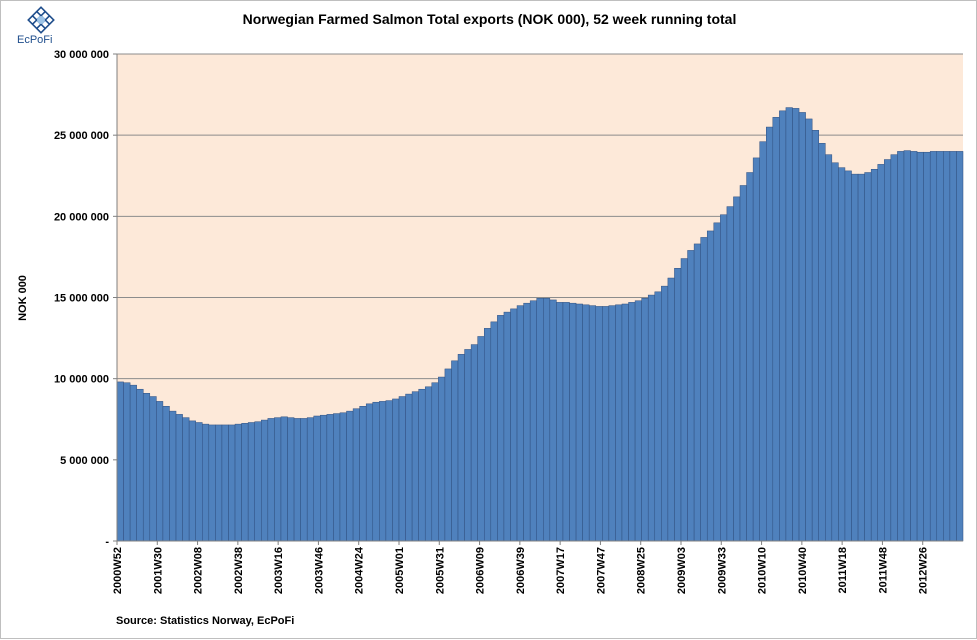 This screenshot has width=977, height=640. What do you see at coordinates (843, 570) in the screenshot?
I see `x-tick-label: 2011W18` at bounding box center [843, 570].